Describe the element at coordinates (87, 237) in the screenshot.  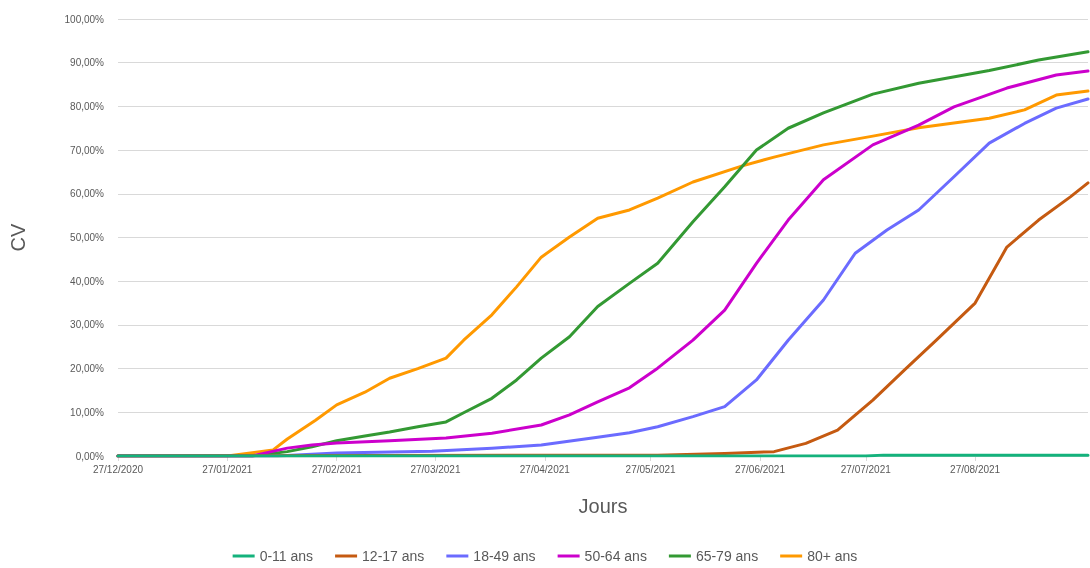
I see `y-tick-label: 50,00%` at that location.